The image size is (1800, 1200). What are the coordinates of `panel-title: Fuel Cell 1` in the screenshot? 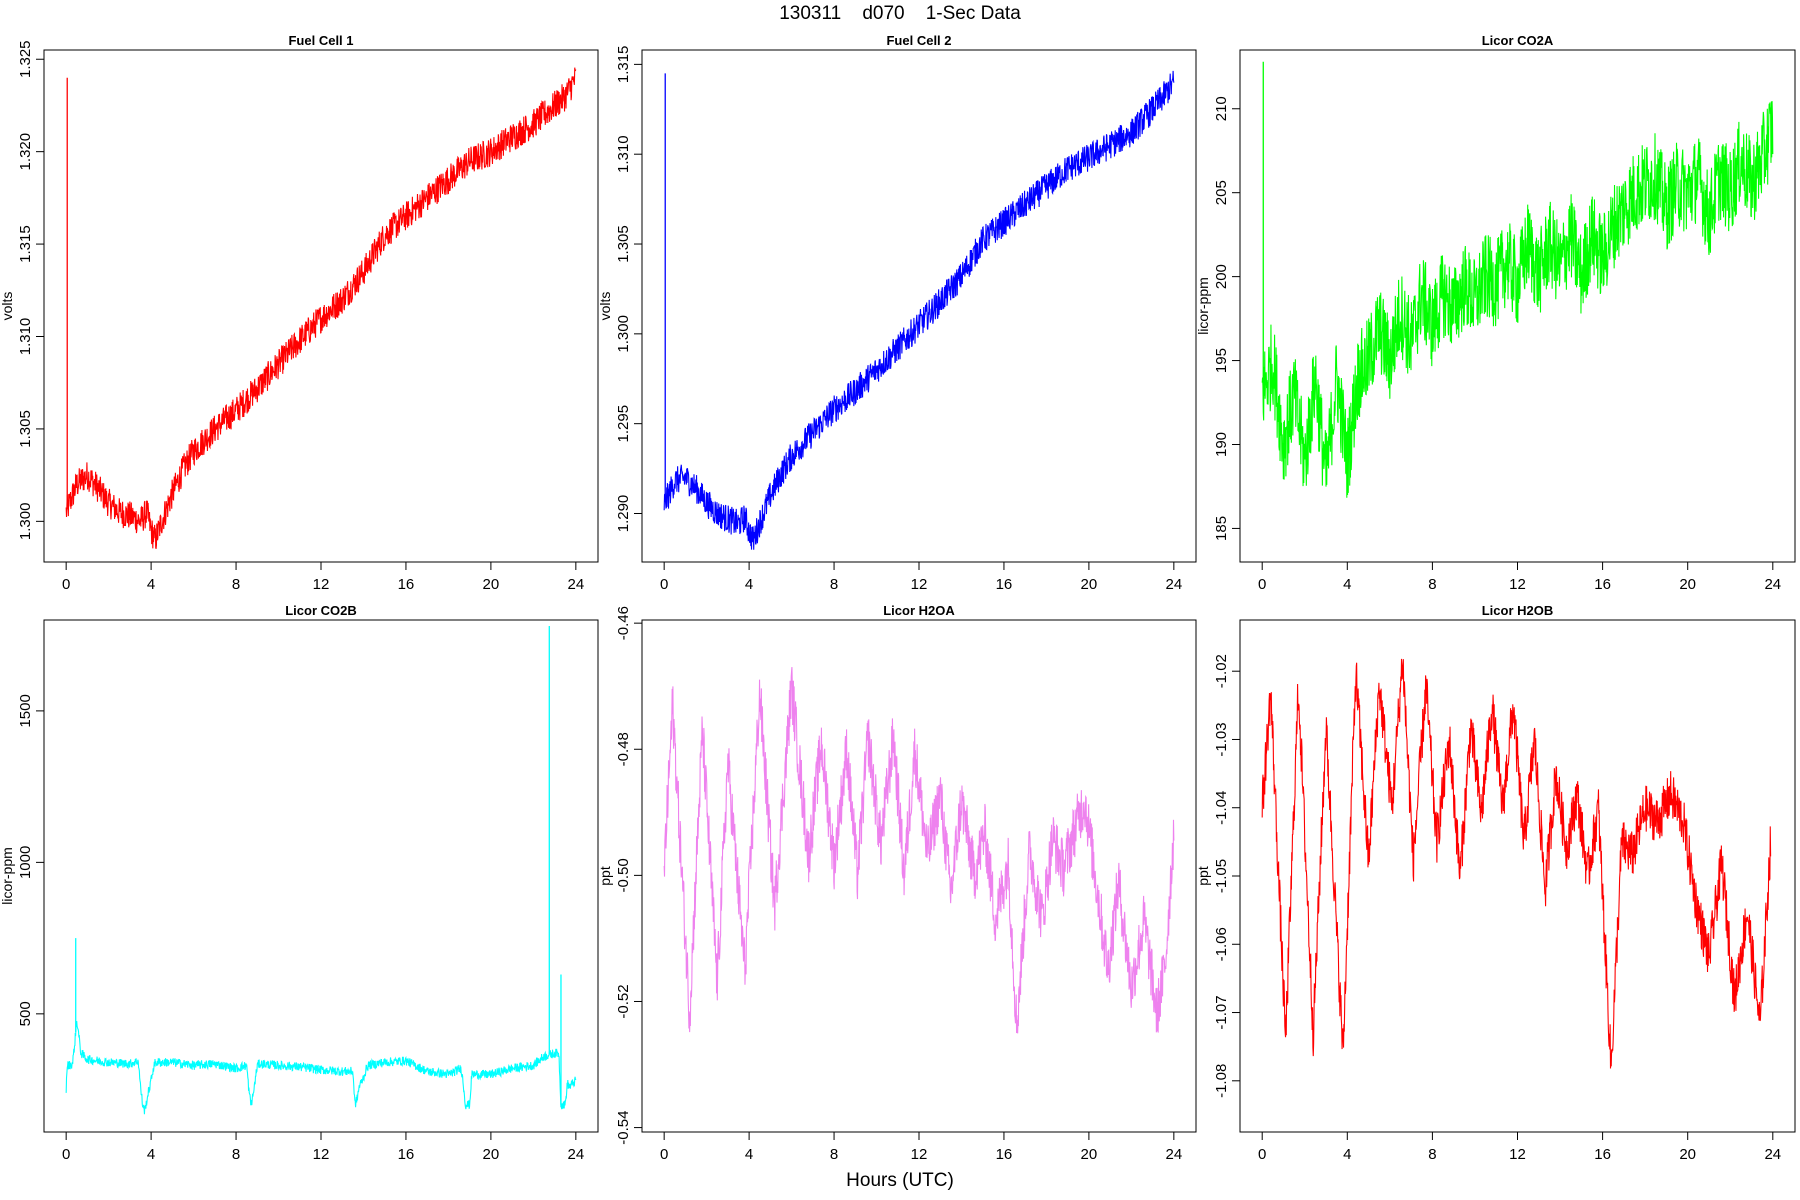 It's located at (320, 40).